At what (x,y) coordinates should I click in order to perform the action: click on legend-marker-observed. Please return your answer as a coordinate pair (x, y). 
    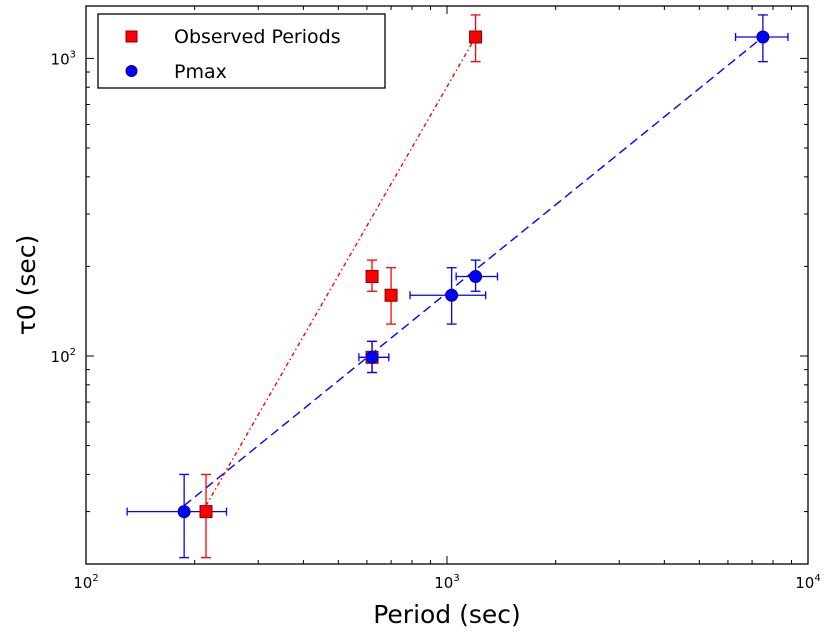
    Looking at the image, I should click on (131, 36).